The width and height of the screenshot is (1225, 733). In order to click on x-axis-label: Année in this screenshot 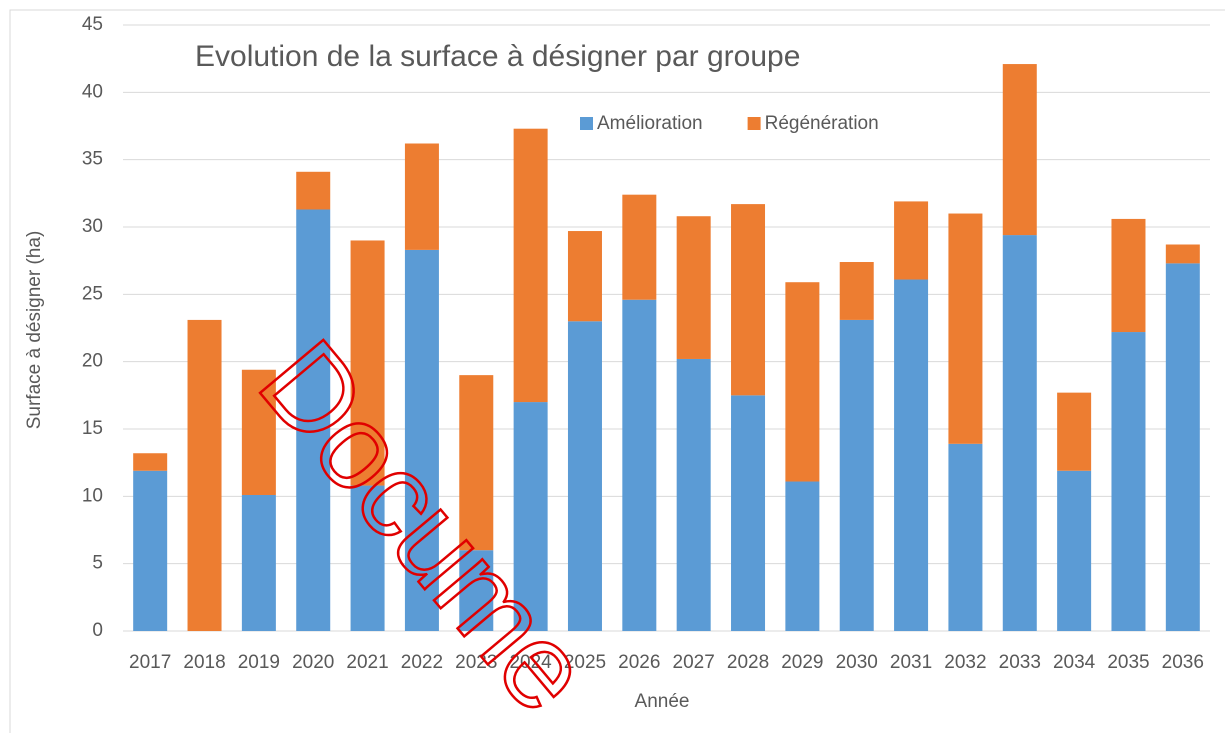, I will do `click(662, 701)`.